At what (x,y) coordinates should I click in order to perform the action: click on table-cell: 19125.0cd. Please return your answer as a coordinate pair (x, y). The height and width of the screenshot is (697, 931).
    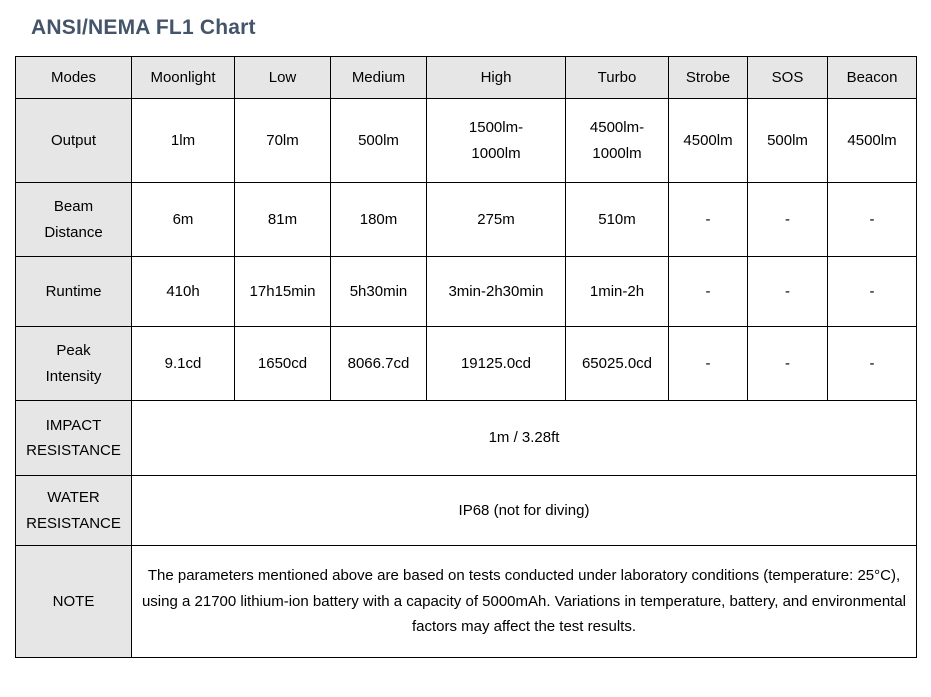
    Looking at the image, I should click on (496, 363).